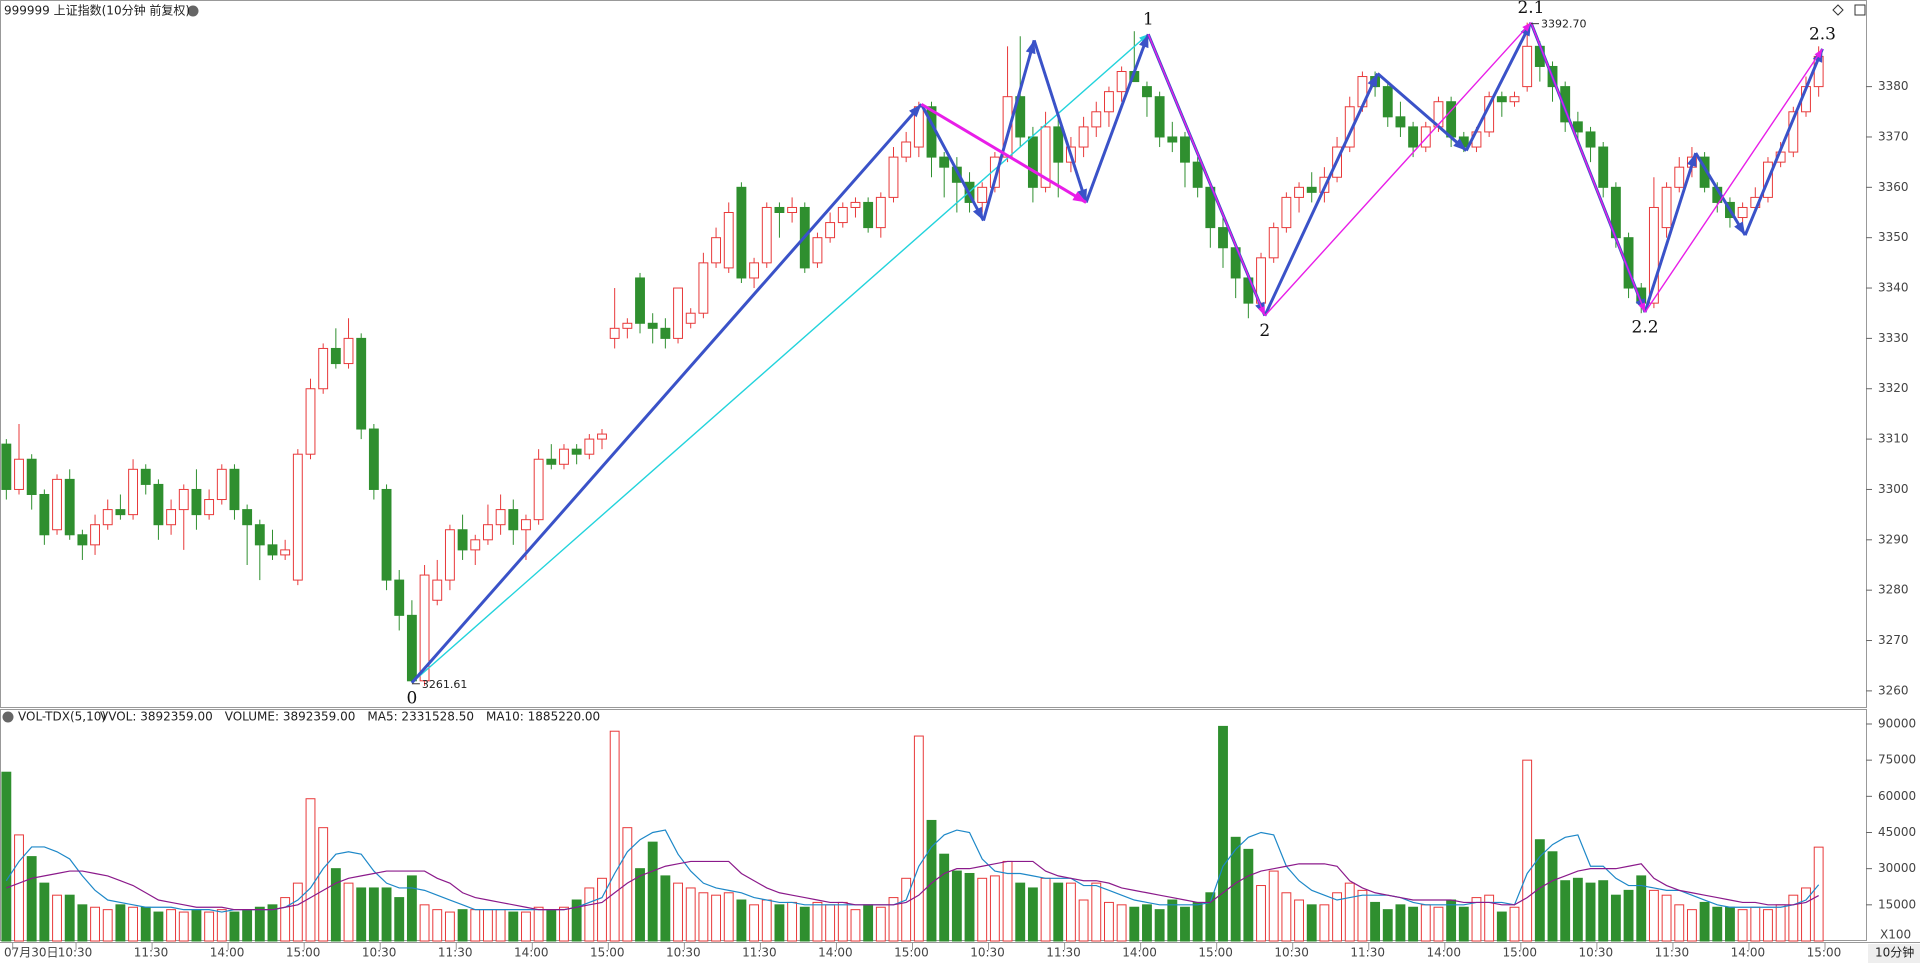 The image size is (1920, 963). What do you see at coordinates (1860, 10) in the screenshot?
I see `window-button` at bounding box center [1860, 10].